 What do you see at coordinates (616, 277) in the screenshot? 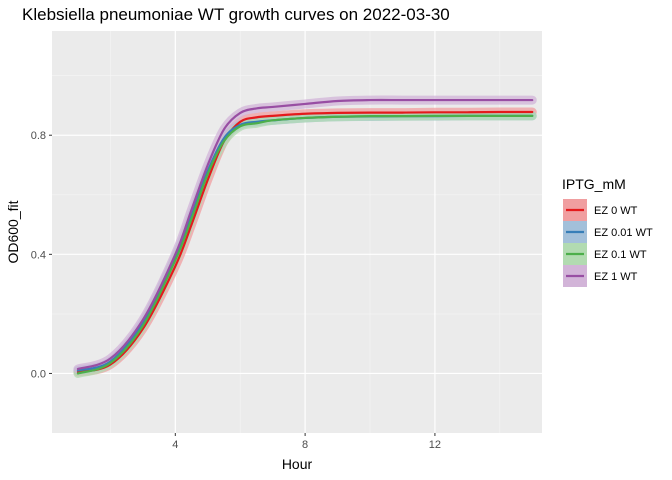
I see `legend-label: EZ 1 WT` at bounding box center [616, 277].